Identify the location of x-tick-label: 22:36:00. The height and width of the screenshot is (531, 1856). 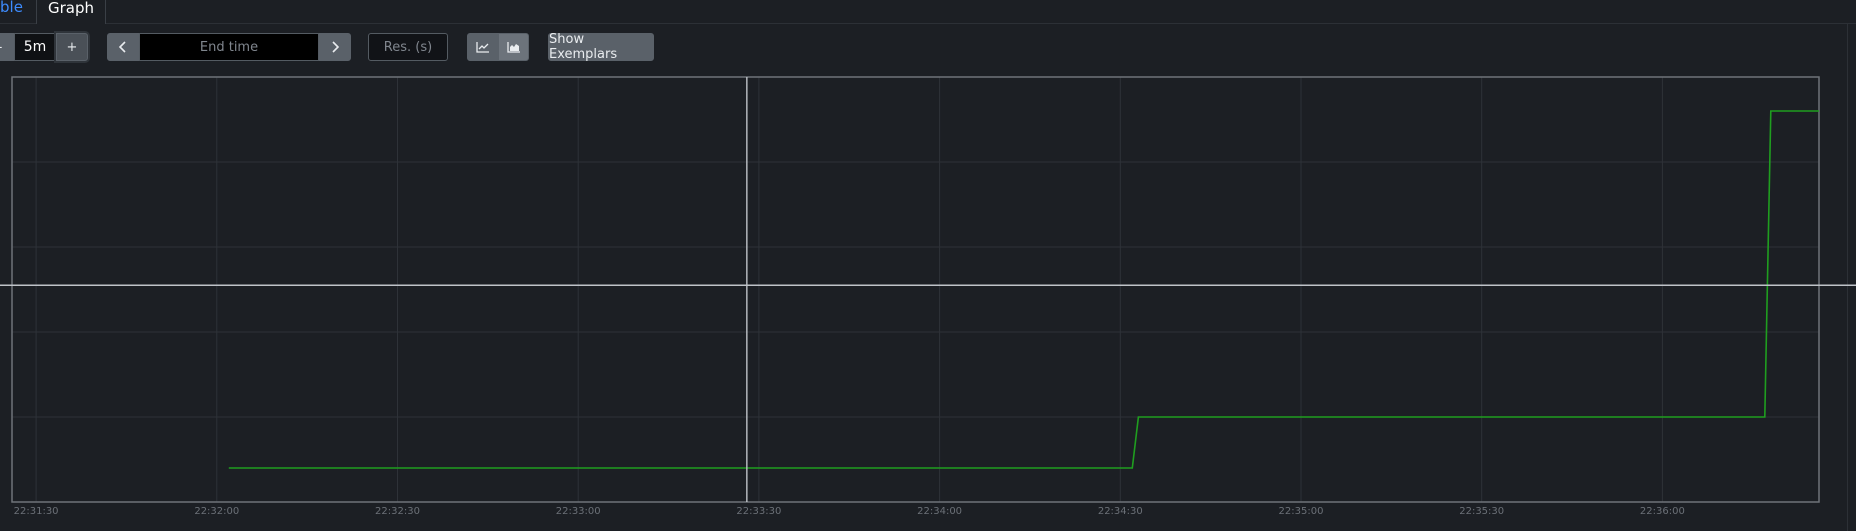
(1662, 511).